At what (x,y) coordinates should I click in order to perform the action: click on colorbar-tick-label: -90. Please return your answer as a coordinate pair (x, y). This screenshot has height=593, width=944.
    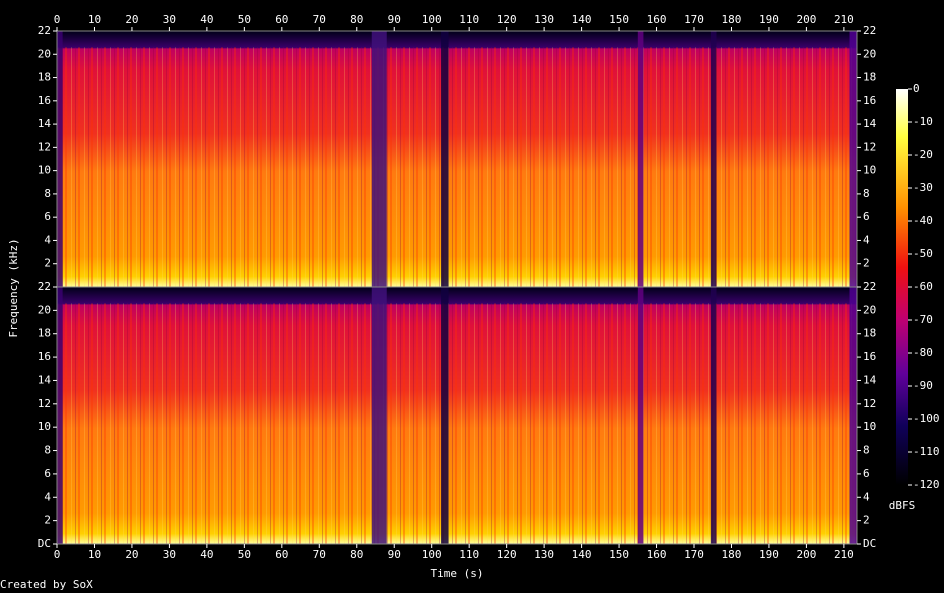
    Looking at the image, I should click on (923, 385).